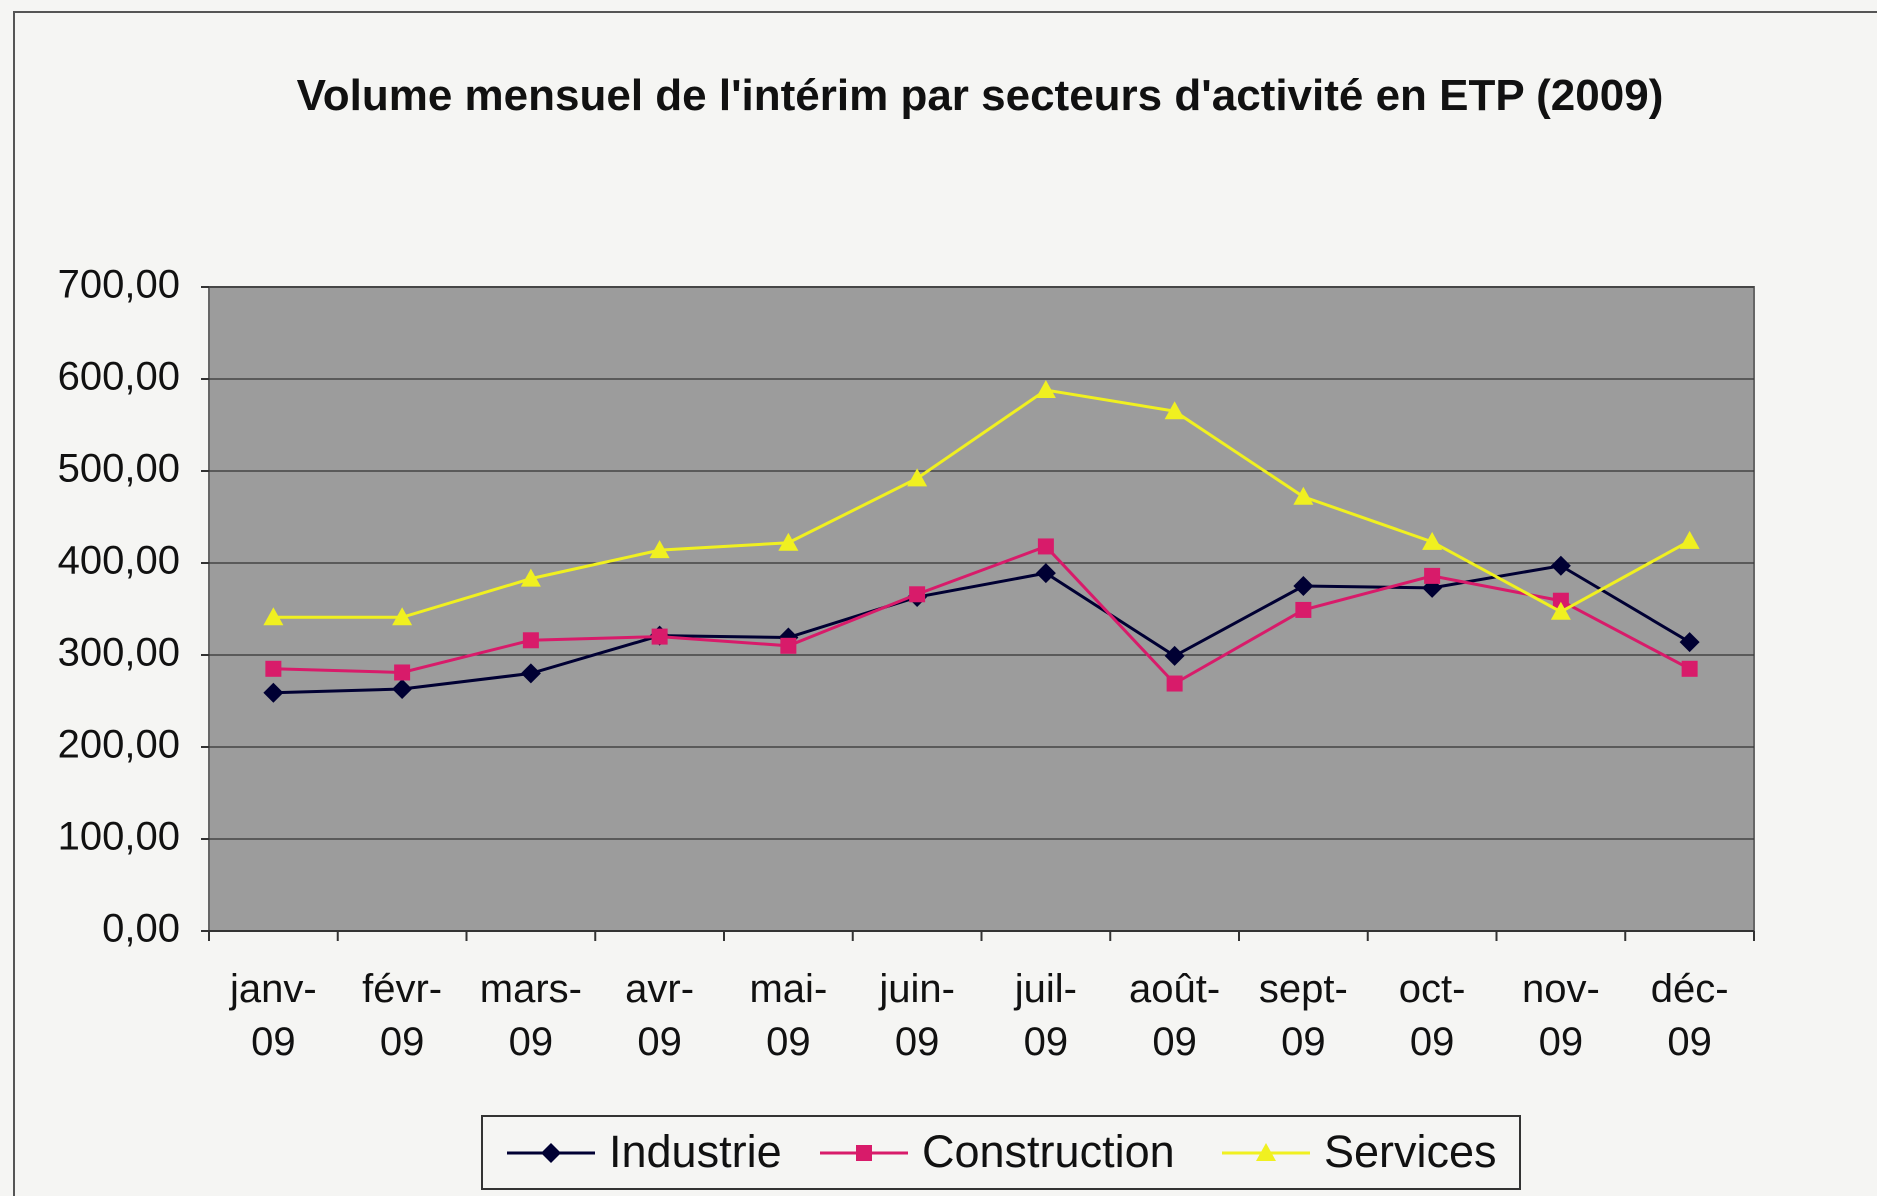 The width and height of the screenshot is (1877, 1196). Describe the element at coordinates (1561, 1015) in the screenshot. I see `x-tick-label: nov-09` at that location.